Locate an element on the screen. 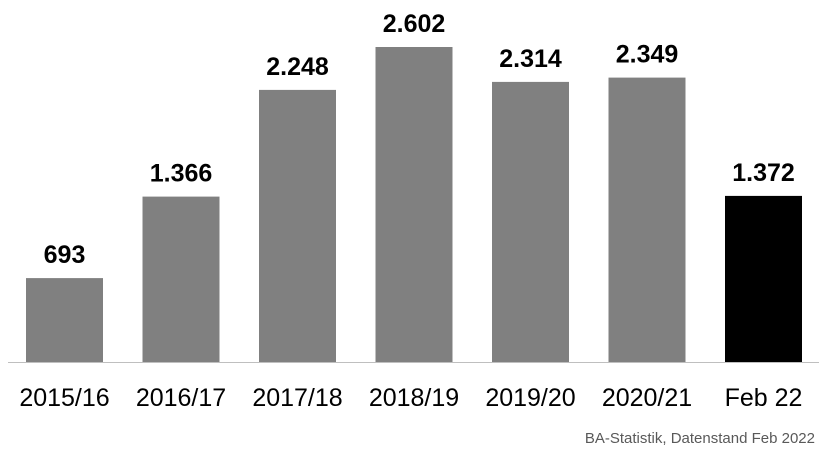 The width and height of the screenshot is (819, 451). x-tick-label: Feb 22 is located at coordinates (764, 398).